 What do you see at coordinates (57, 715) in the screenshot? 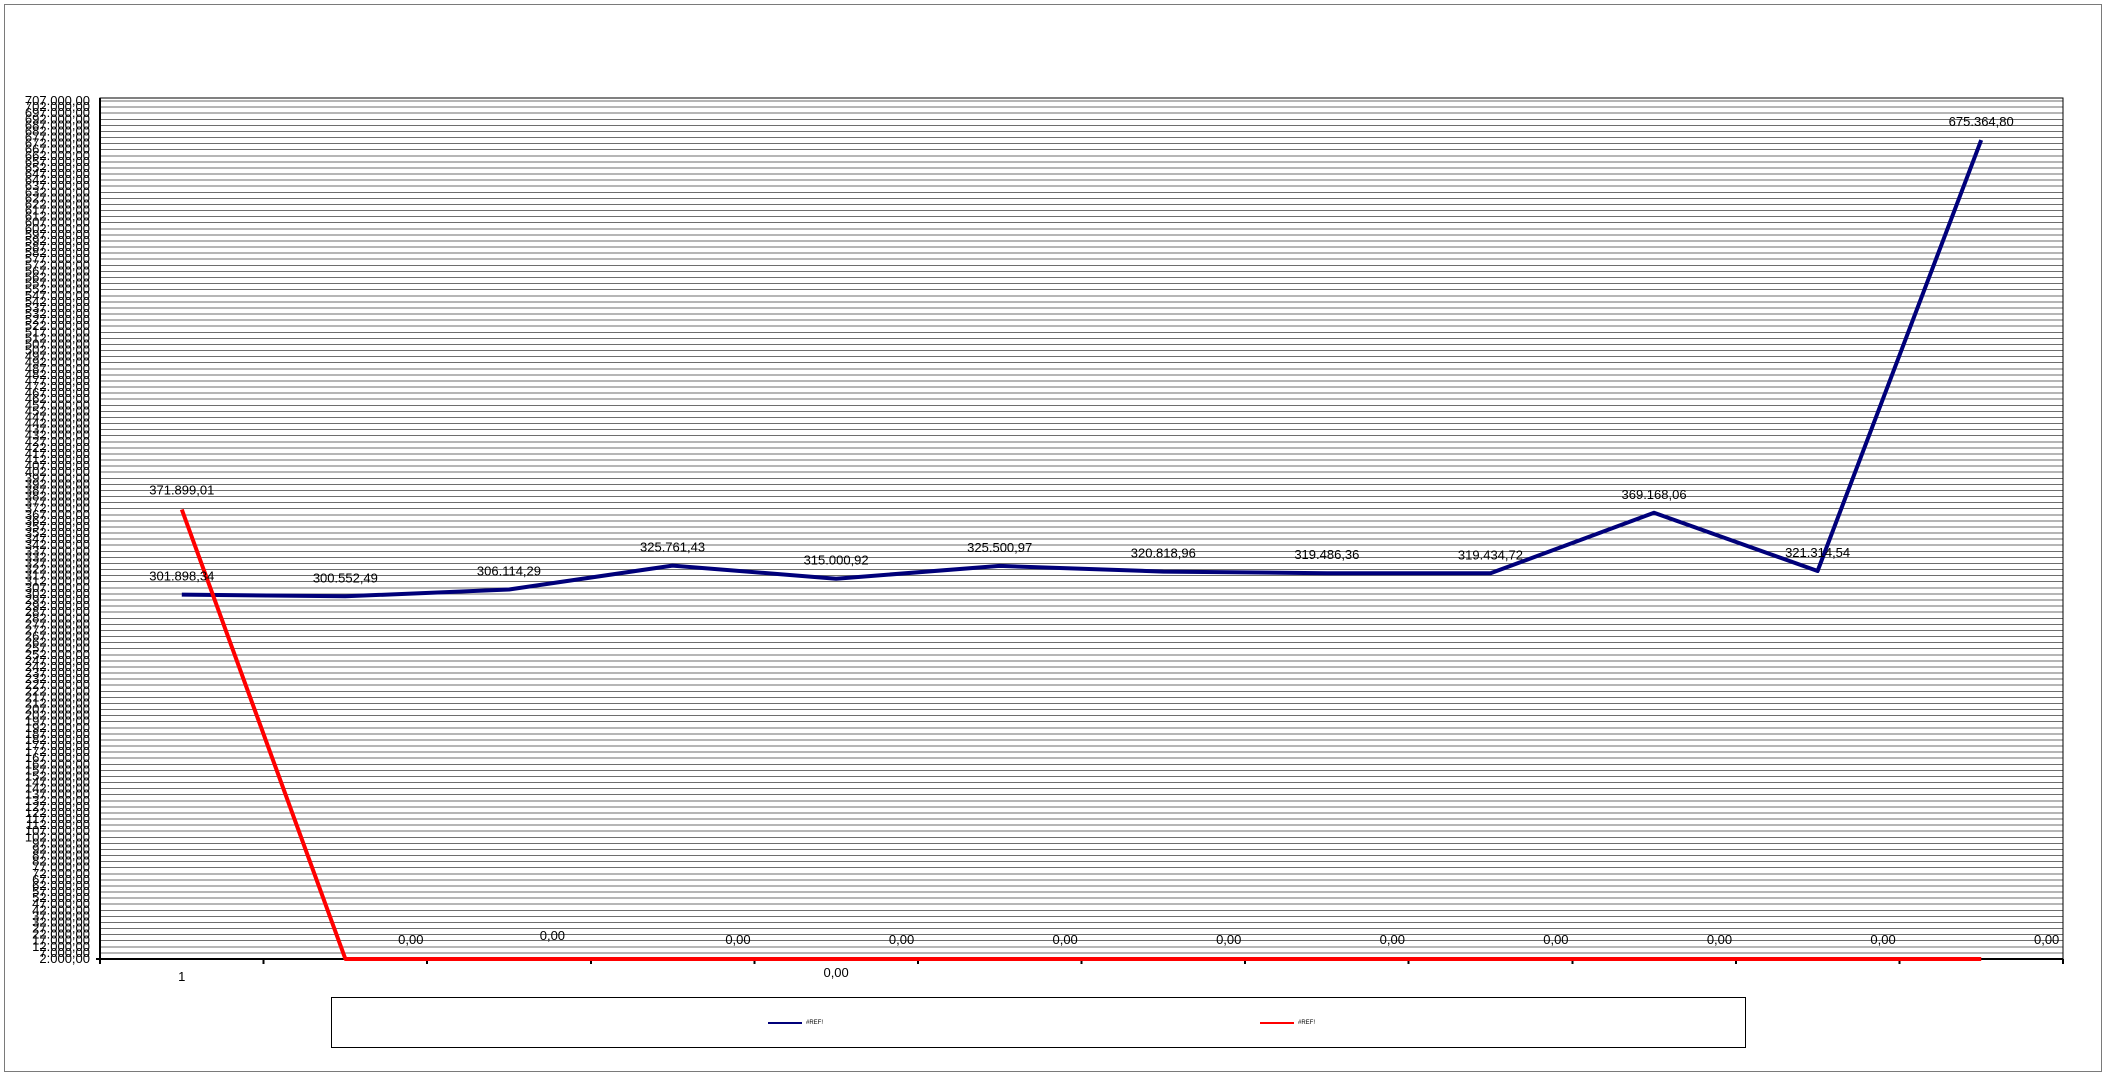
I see `y-tick-label: 202.000,00` at bounding box center [57, 715].